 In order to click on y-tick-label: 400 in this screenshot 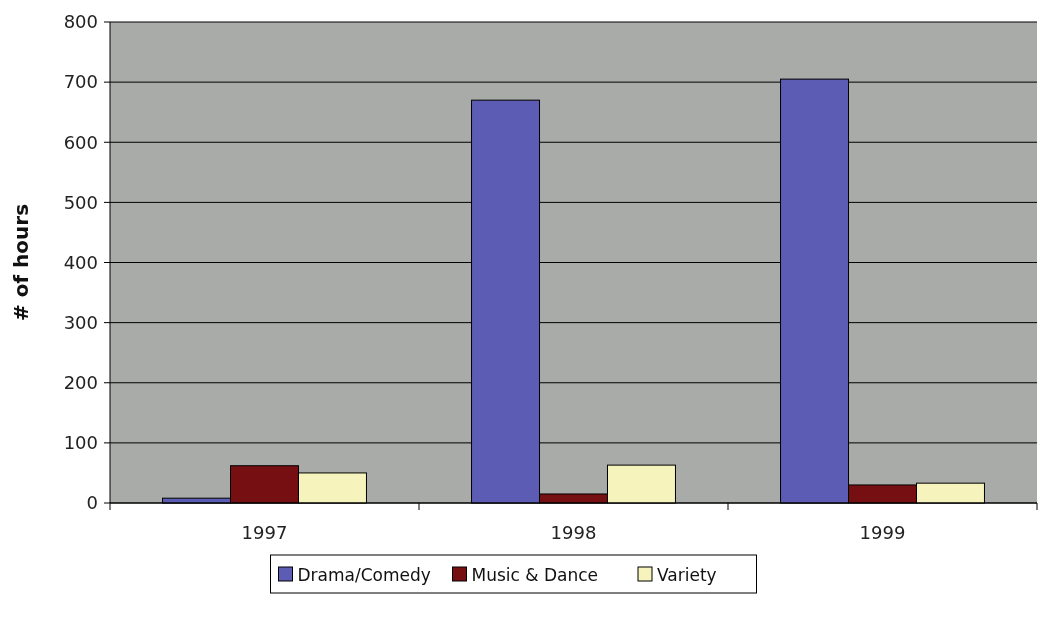, I will do `click(80, 262)`.